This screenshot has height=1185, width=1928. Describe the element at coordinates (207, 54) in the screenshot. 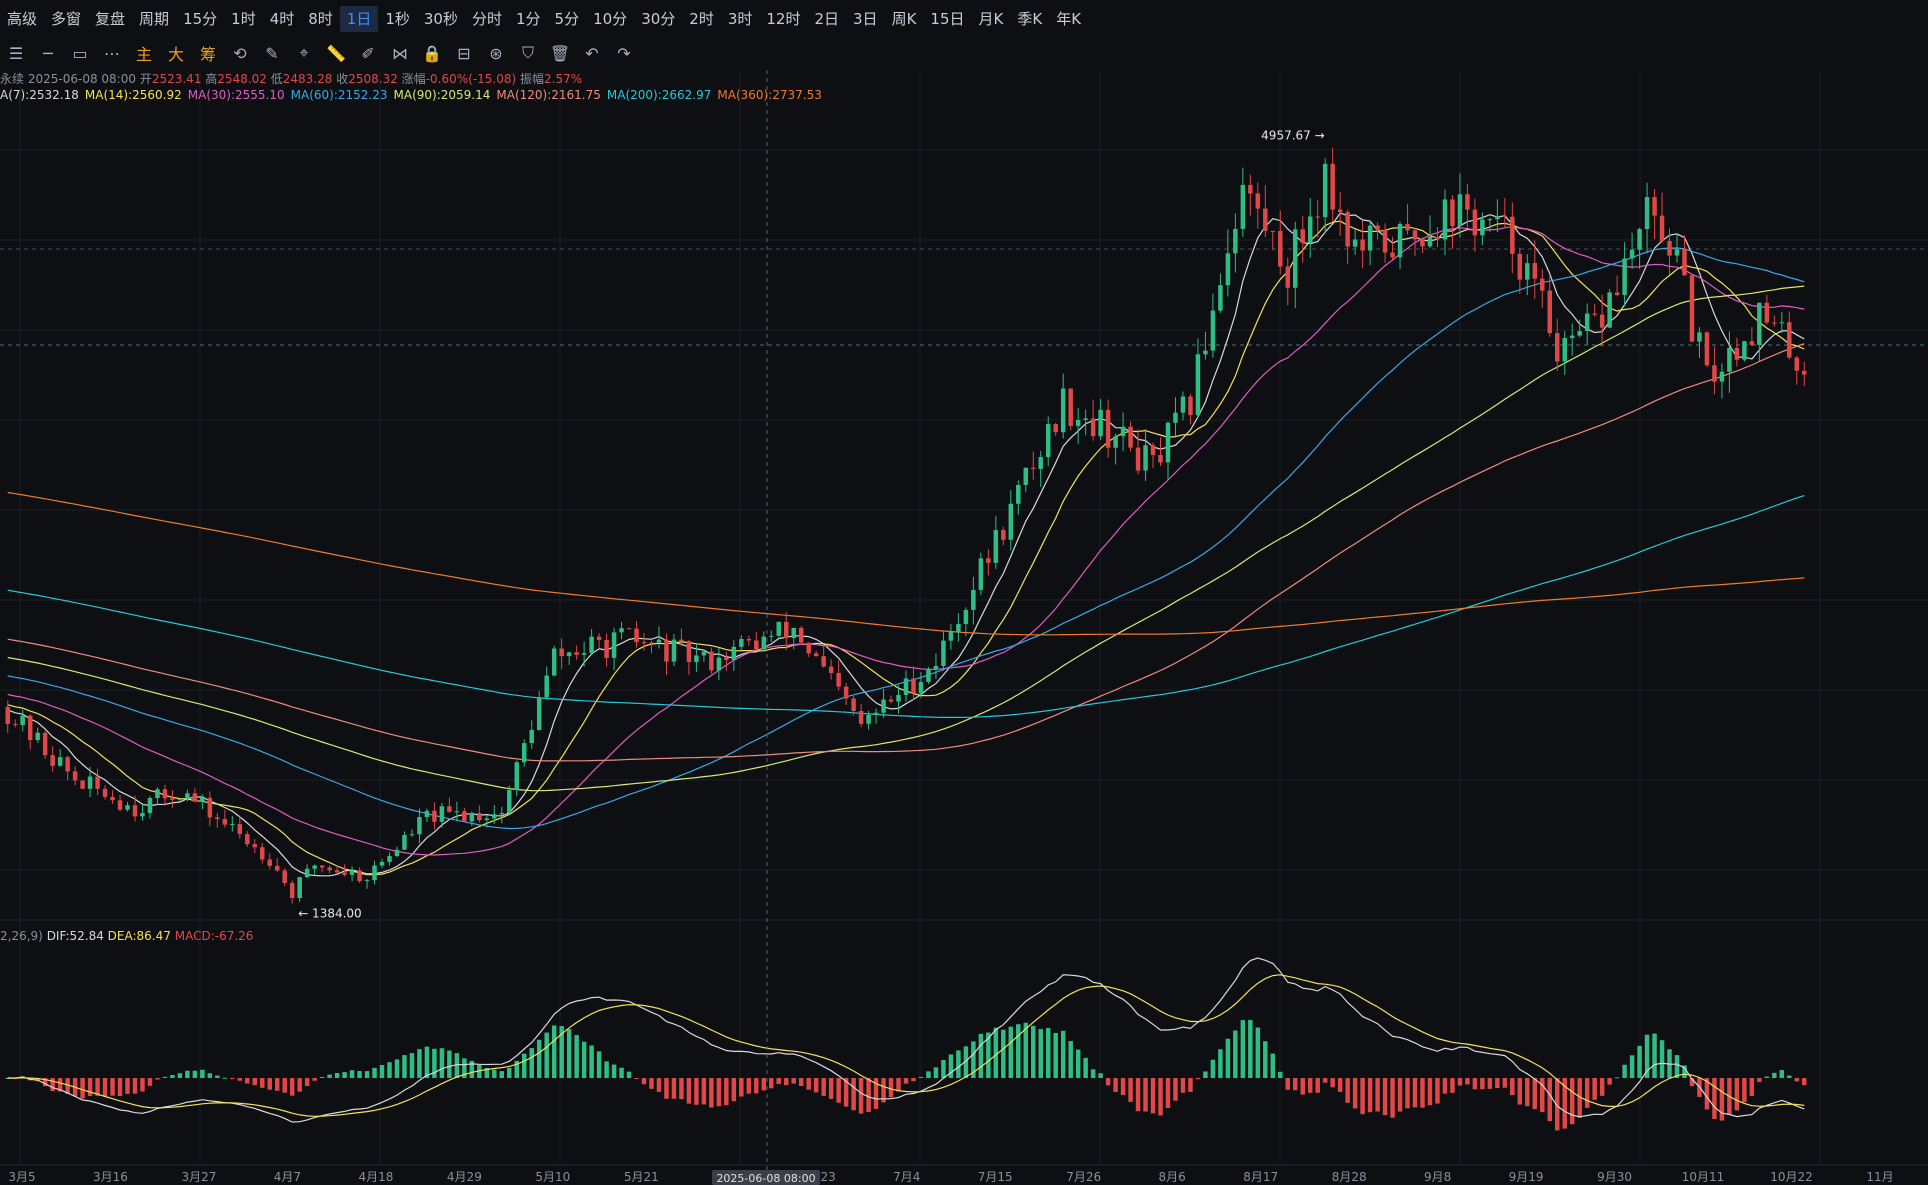

I see `tool-筹: 筹` at that location.